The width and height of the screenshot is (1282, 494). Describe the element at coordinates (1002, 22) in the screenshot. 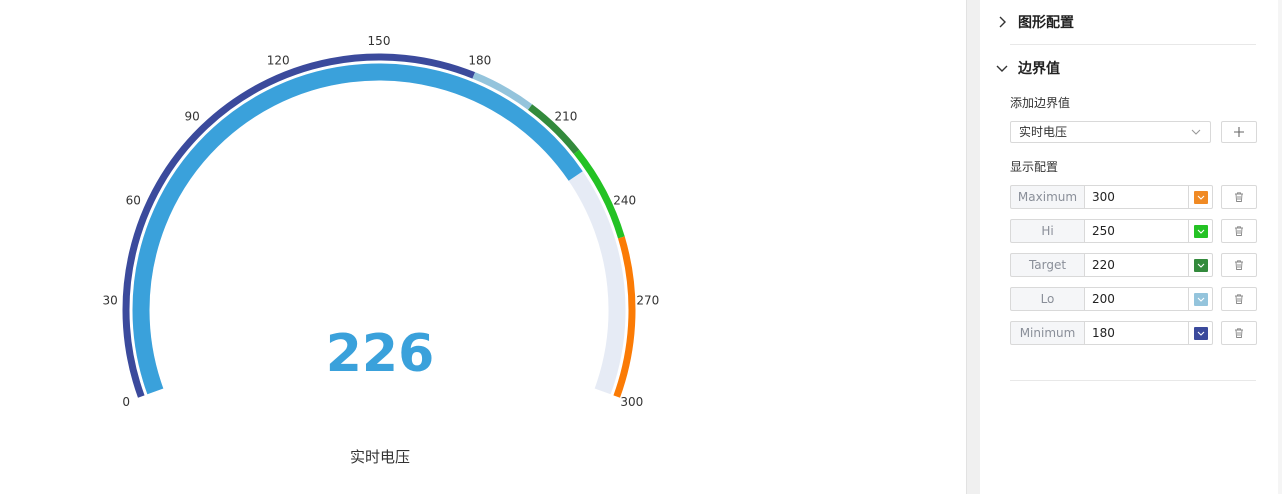

I see `chevron-right-icon` at that location.